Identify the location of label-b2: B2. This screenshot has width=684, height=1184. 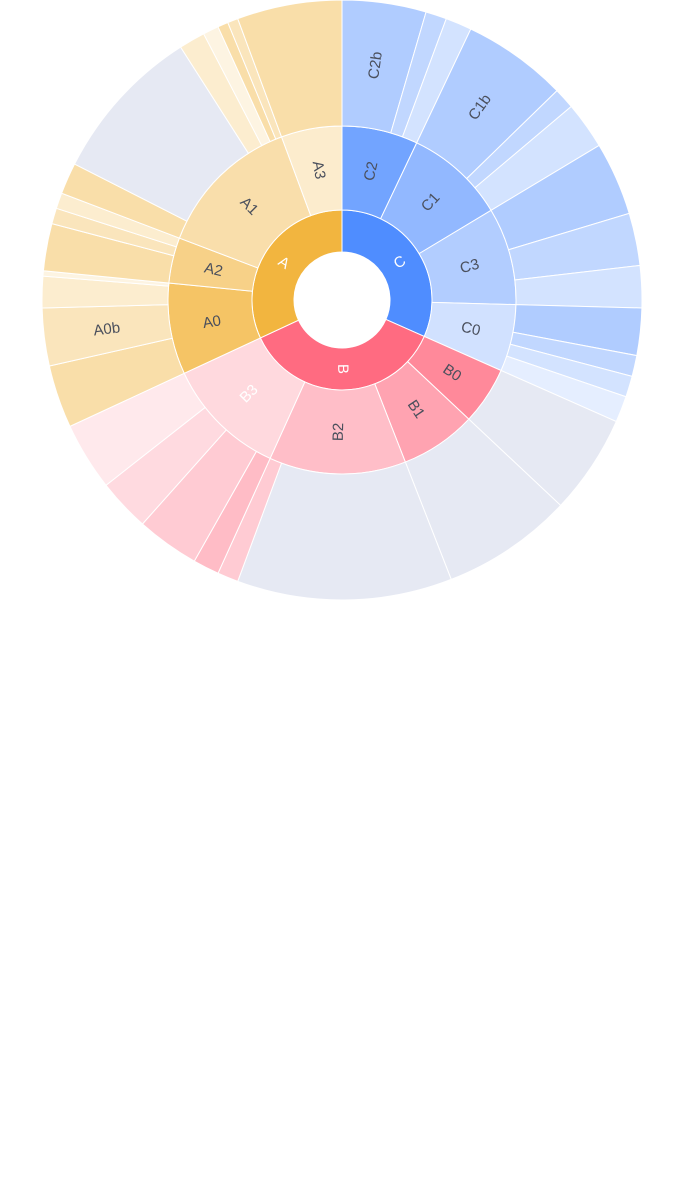
(338, 432).